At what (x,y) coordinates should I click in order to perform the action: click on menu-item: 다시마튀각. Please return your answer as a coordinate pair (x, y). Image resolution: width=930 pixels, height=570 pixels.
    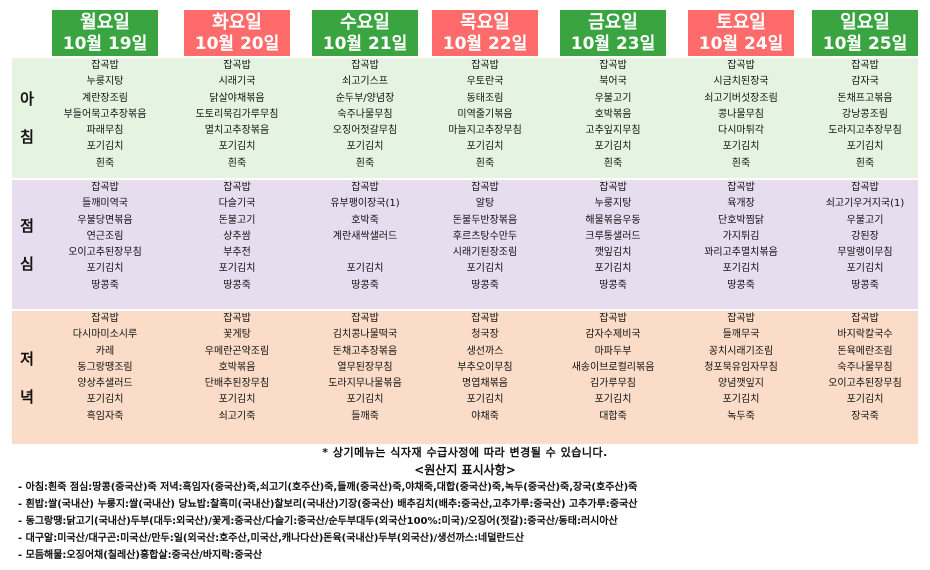
    Looking at the image, I should click on (741, 131).